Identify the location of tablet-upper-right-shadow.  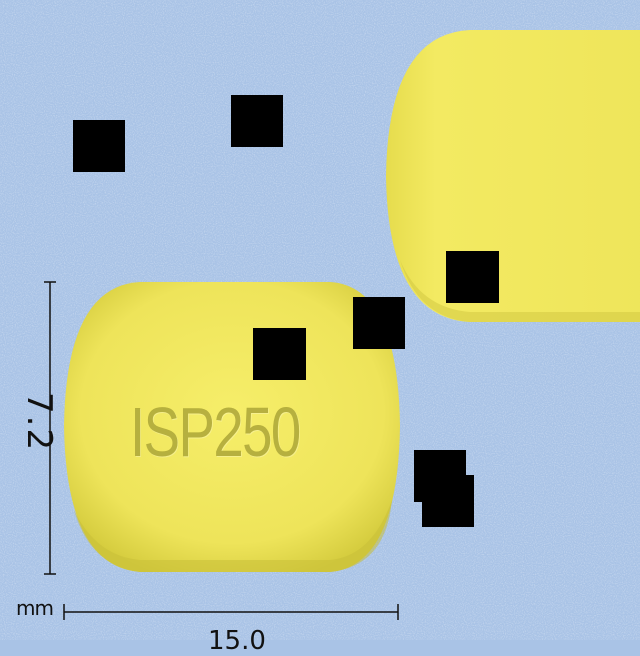
(520, 291).